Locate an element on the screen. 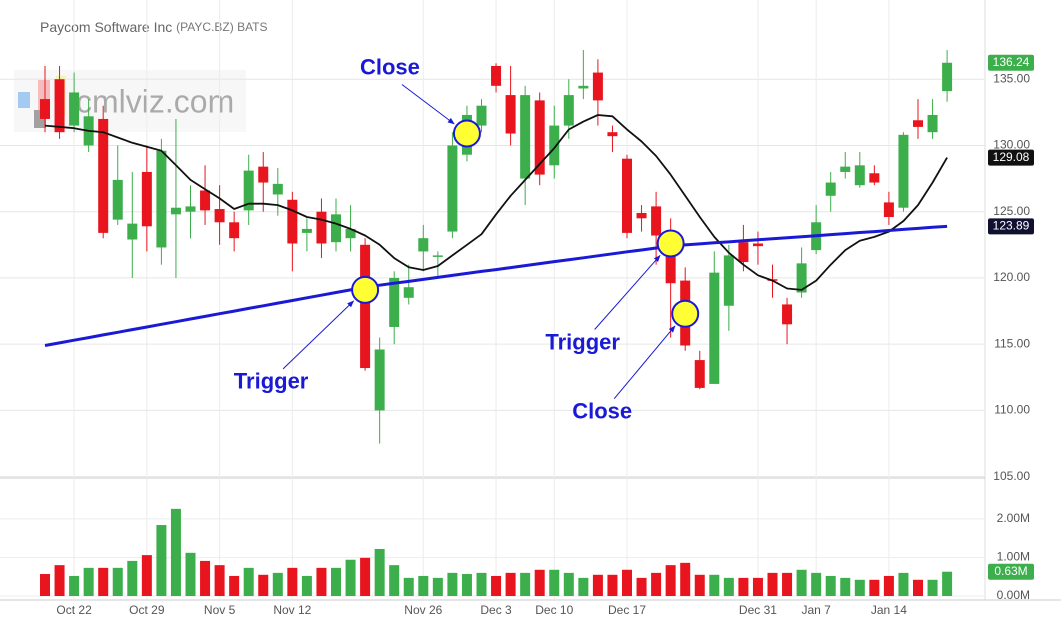 The height and width of the screenshot is (623, 1061). value-tag-label: 136.24 is located at coordinates (1011, 62).